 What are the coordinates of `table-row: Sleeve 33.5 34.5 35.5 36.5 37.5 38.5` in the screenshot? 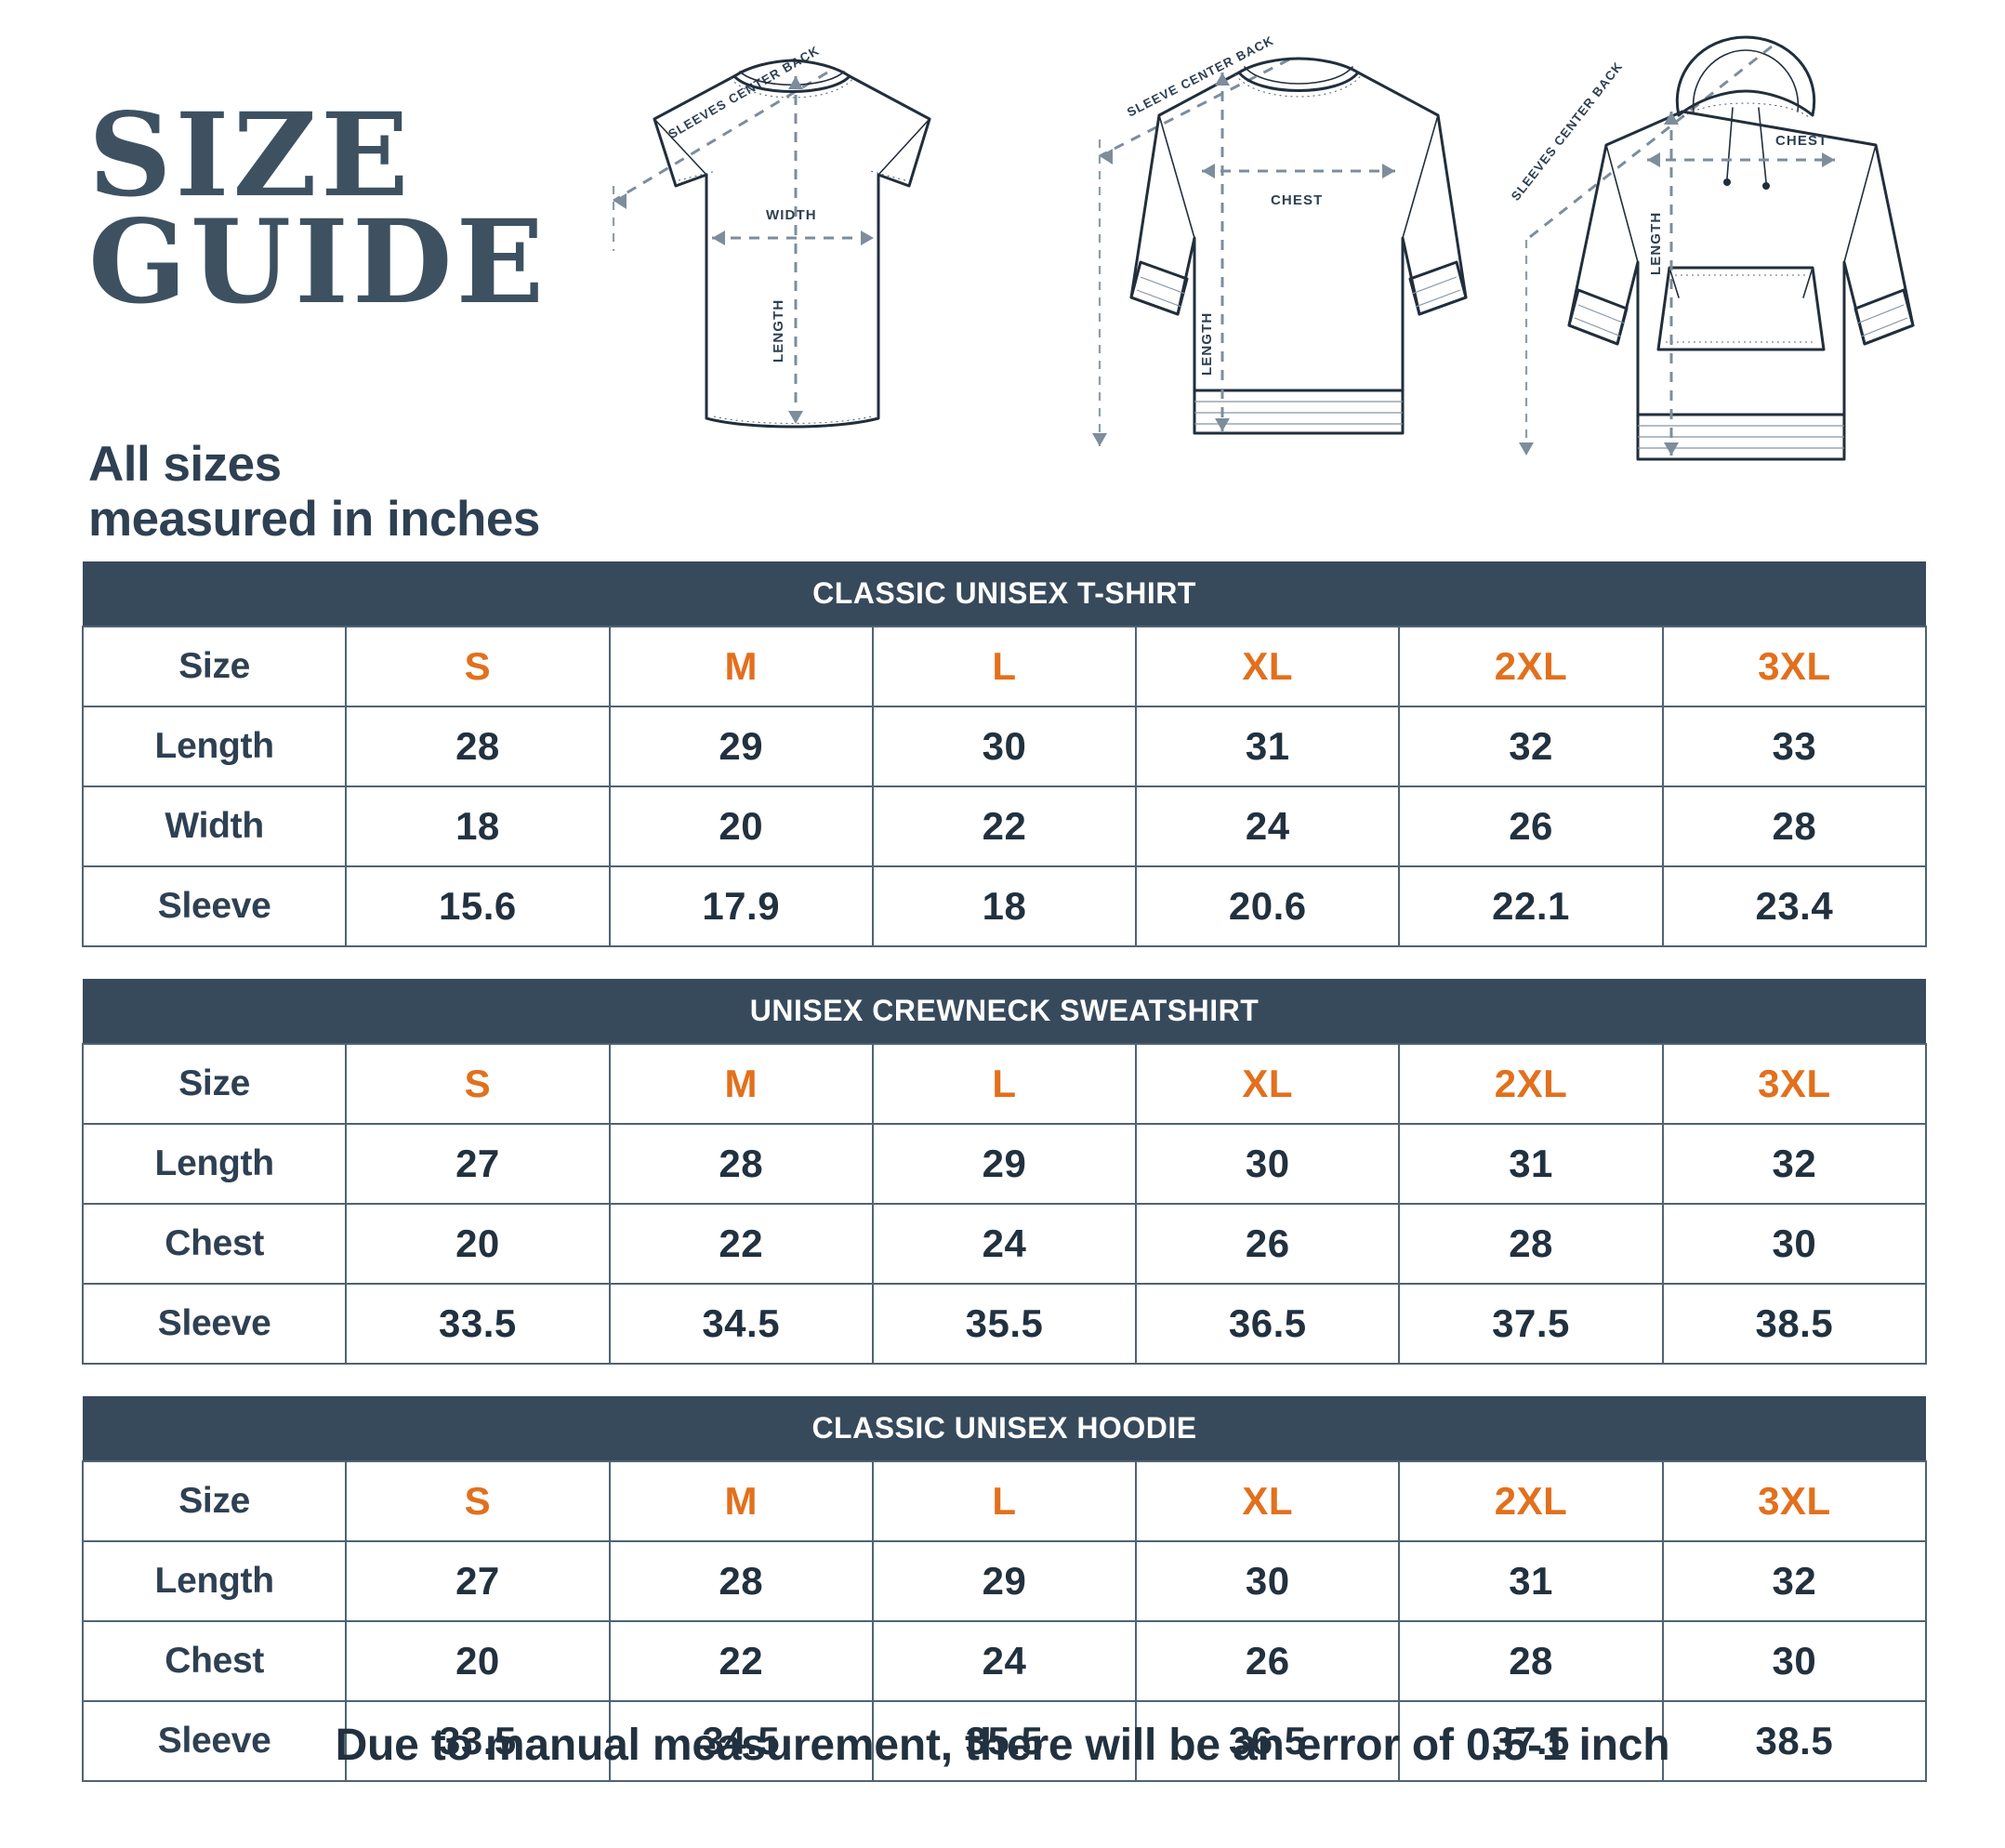 It's located at (1004, 1324).